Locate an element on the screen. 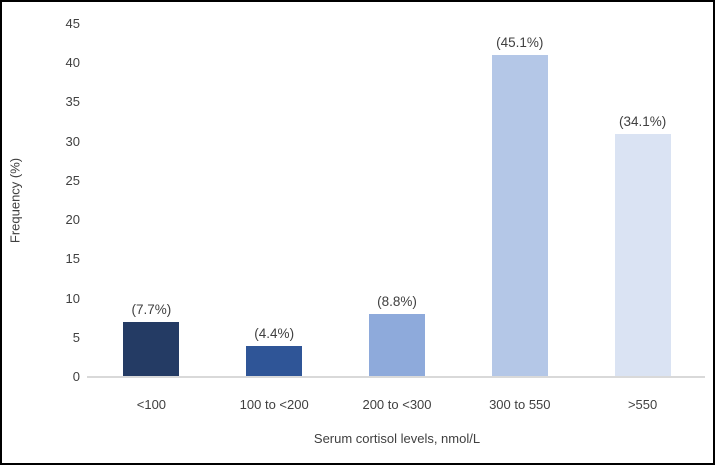  y-tick-label: 5 is located at coordinates (76, 337).